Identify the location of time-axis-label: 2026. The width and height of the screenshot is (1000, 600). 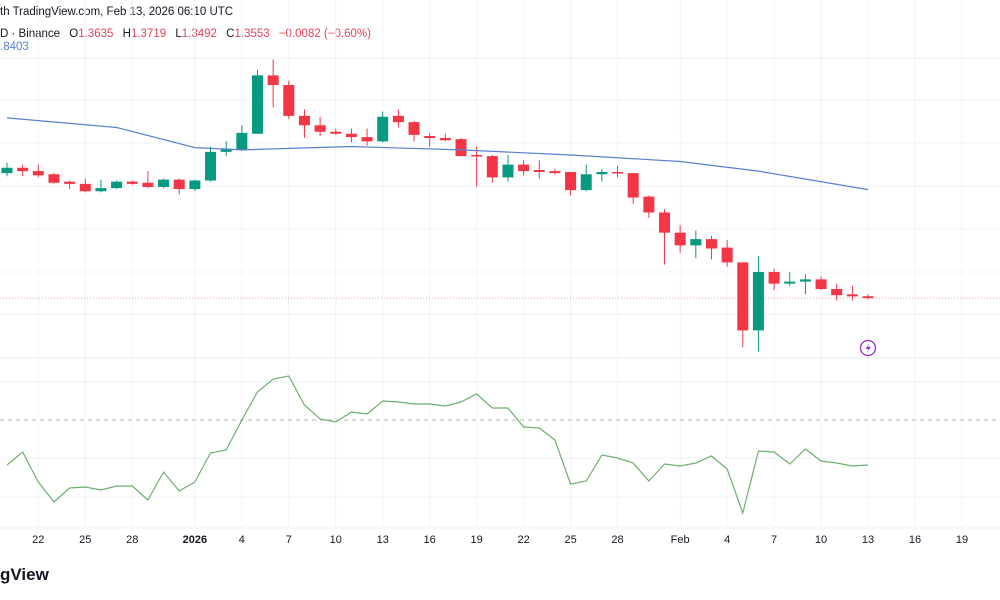
(195, 540).